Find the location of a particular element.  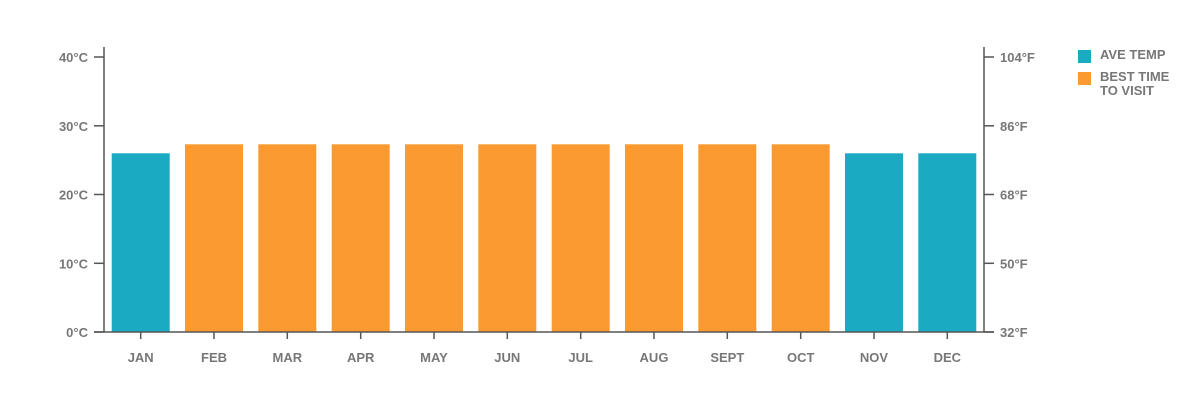

legend-label-best-time: BEST TIME TO VISIT is located at coordinates (1135, 83).